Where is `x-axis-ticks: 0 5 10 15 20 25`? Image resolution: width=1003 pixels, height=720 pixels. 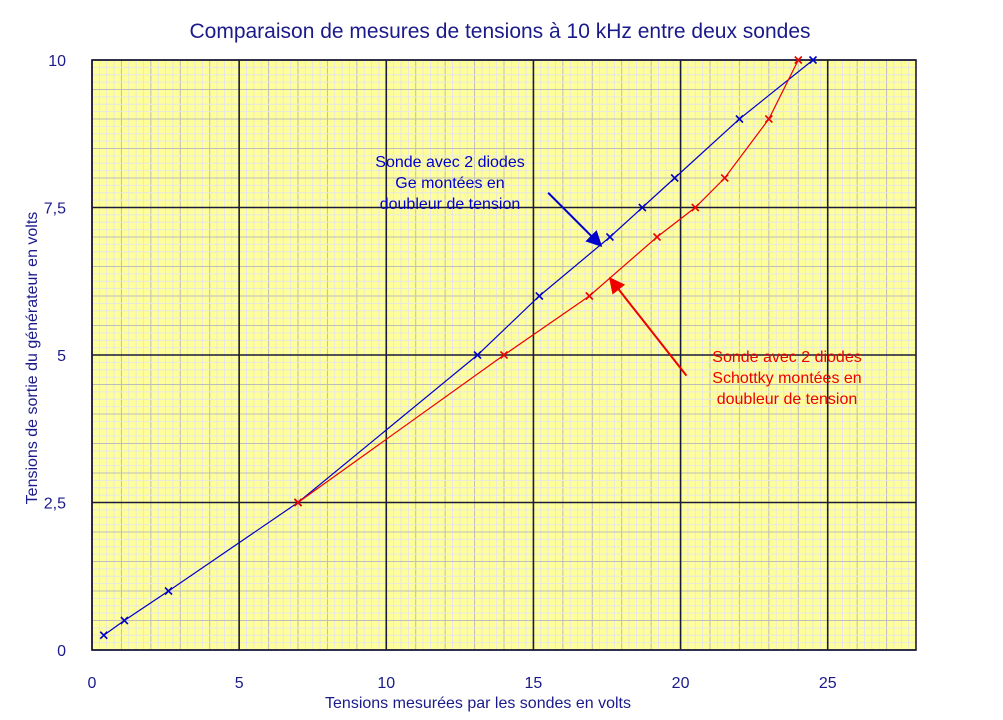 x-axis-ticks: 0 5 10 15 20 25 is located at coordinates (462, 683).